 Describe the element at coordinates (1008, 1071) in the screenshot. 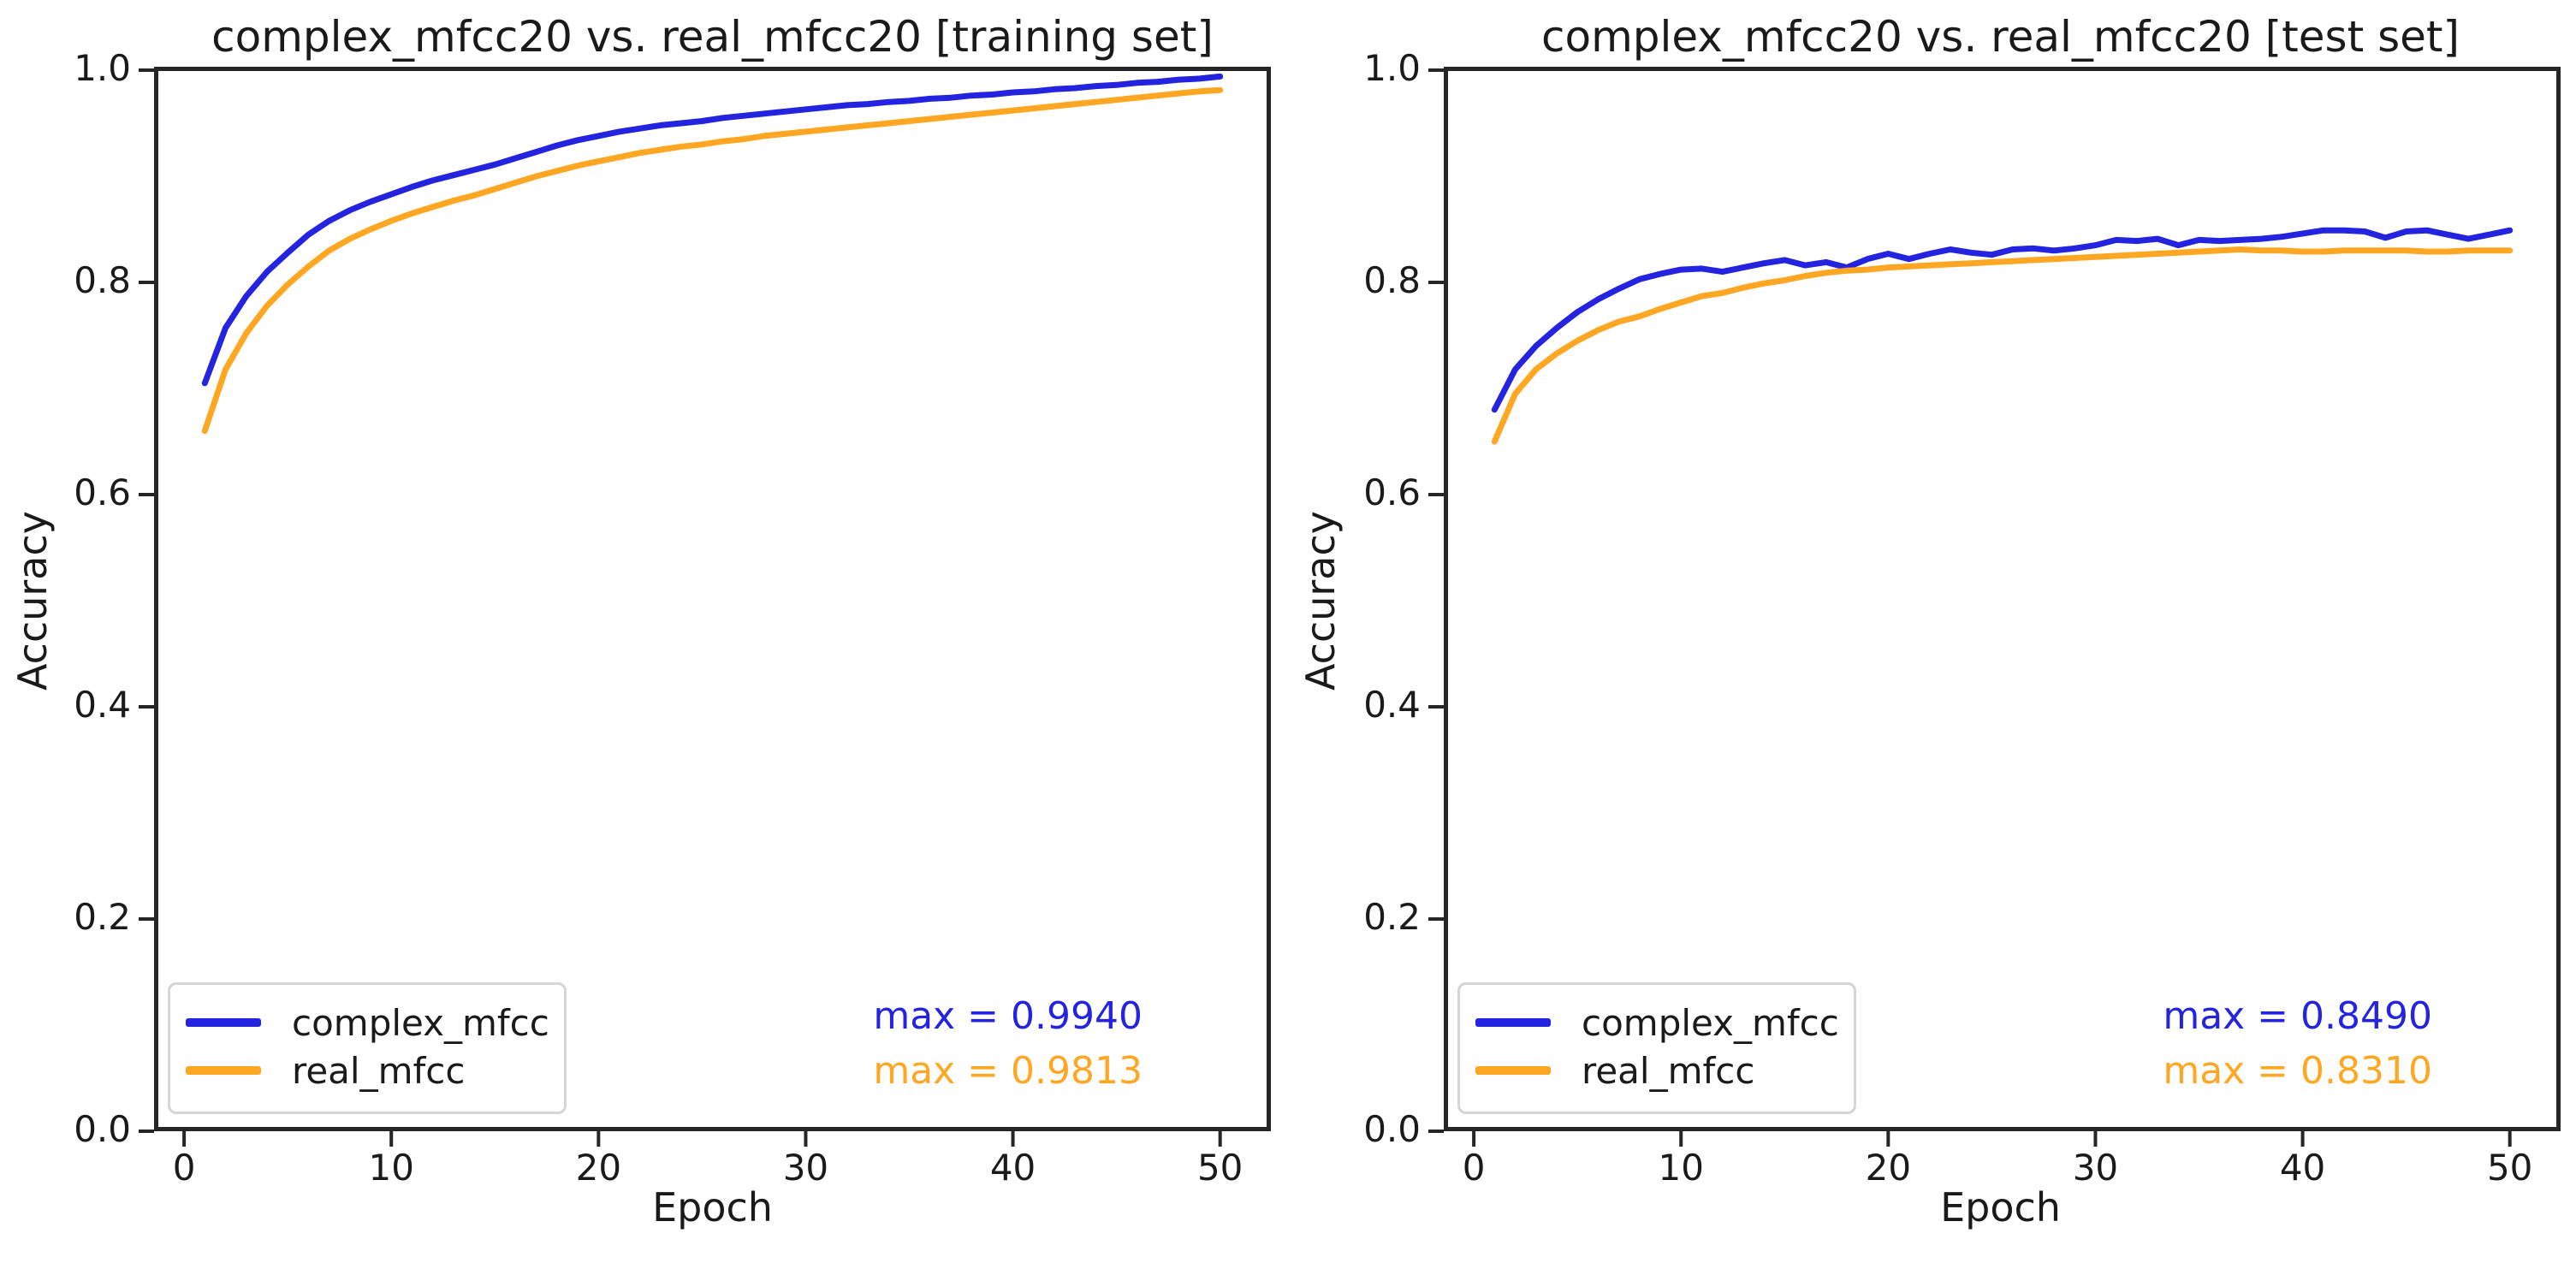

I see `max-value-real: max = 0.9813` at that location.